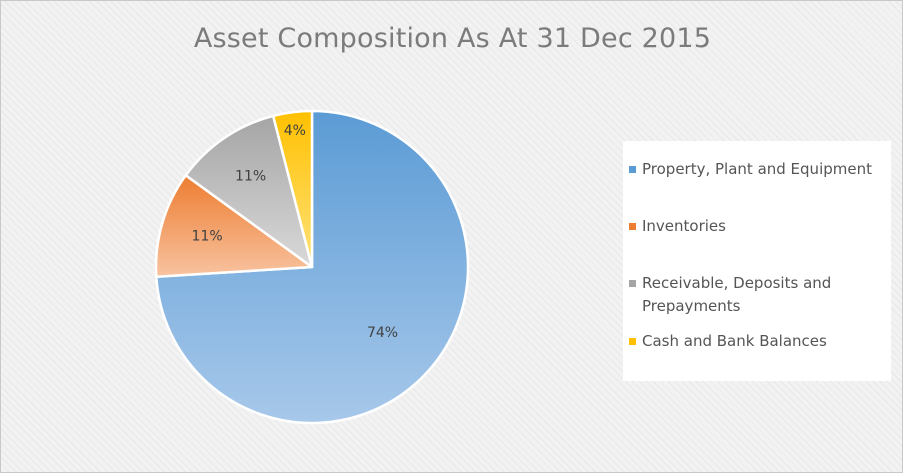  Describe the element at coordinates (737, 294) in the screenshot. I see `legend-label-receivables: Receivable, Deposits and Prepayments` at that location.